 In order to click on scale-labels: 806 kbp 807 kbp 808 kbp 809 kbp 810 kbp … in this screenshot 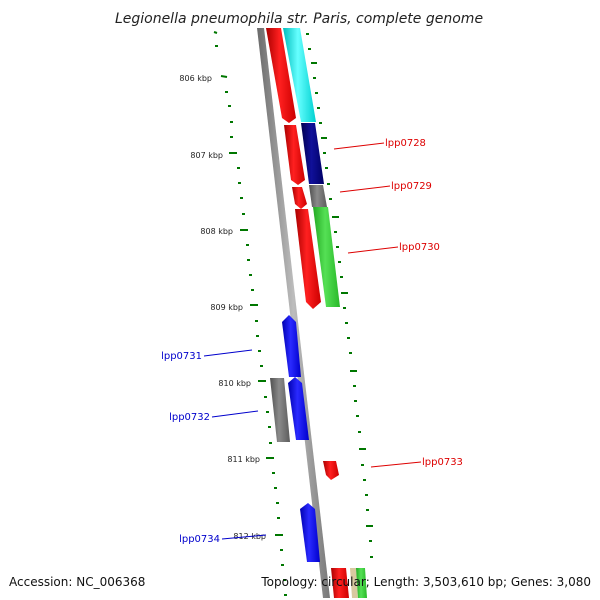, I will do `click(222, 307)`.